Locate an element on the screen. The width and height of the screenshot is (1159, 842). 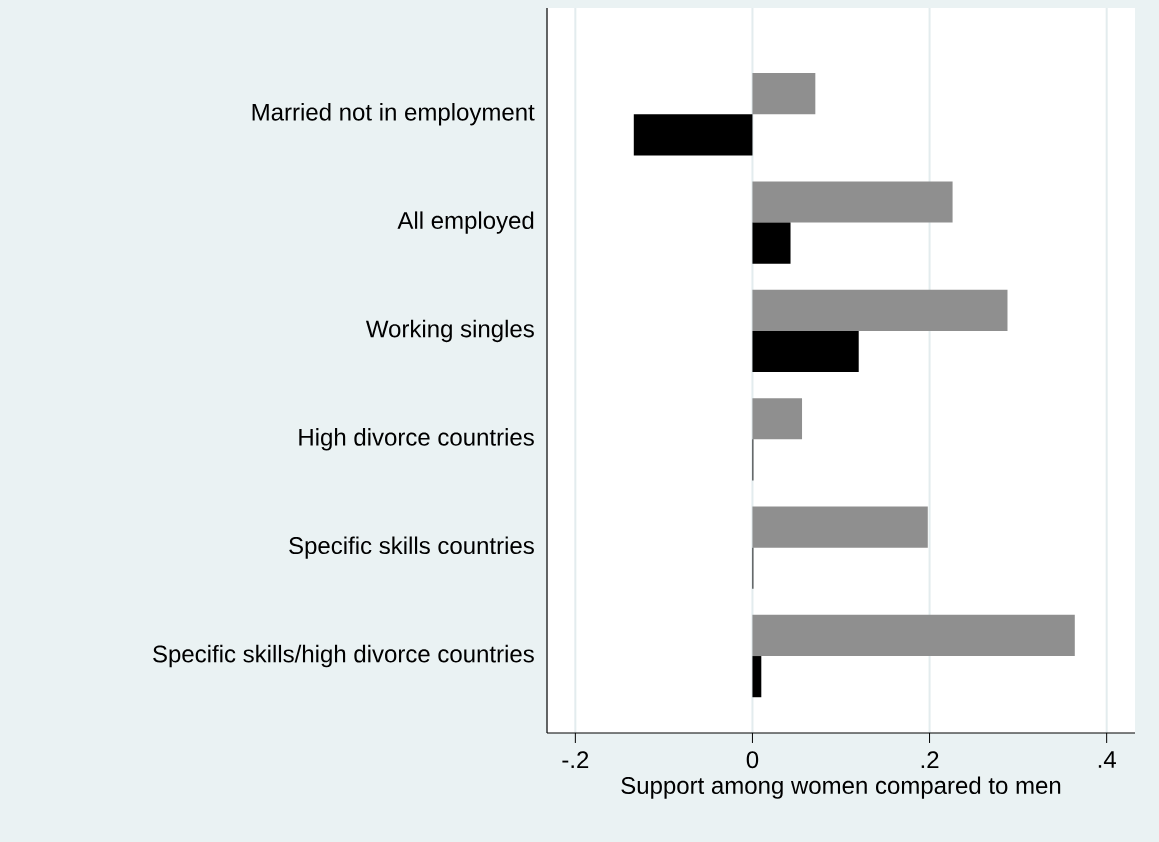
x-tick-label: .4 is located at coordinates (1107, 759).